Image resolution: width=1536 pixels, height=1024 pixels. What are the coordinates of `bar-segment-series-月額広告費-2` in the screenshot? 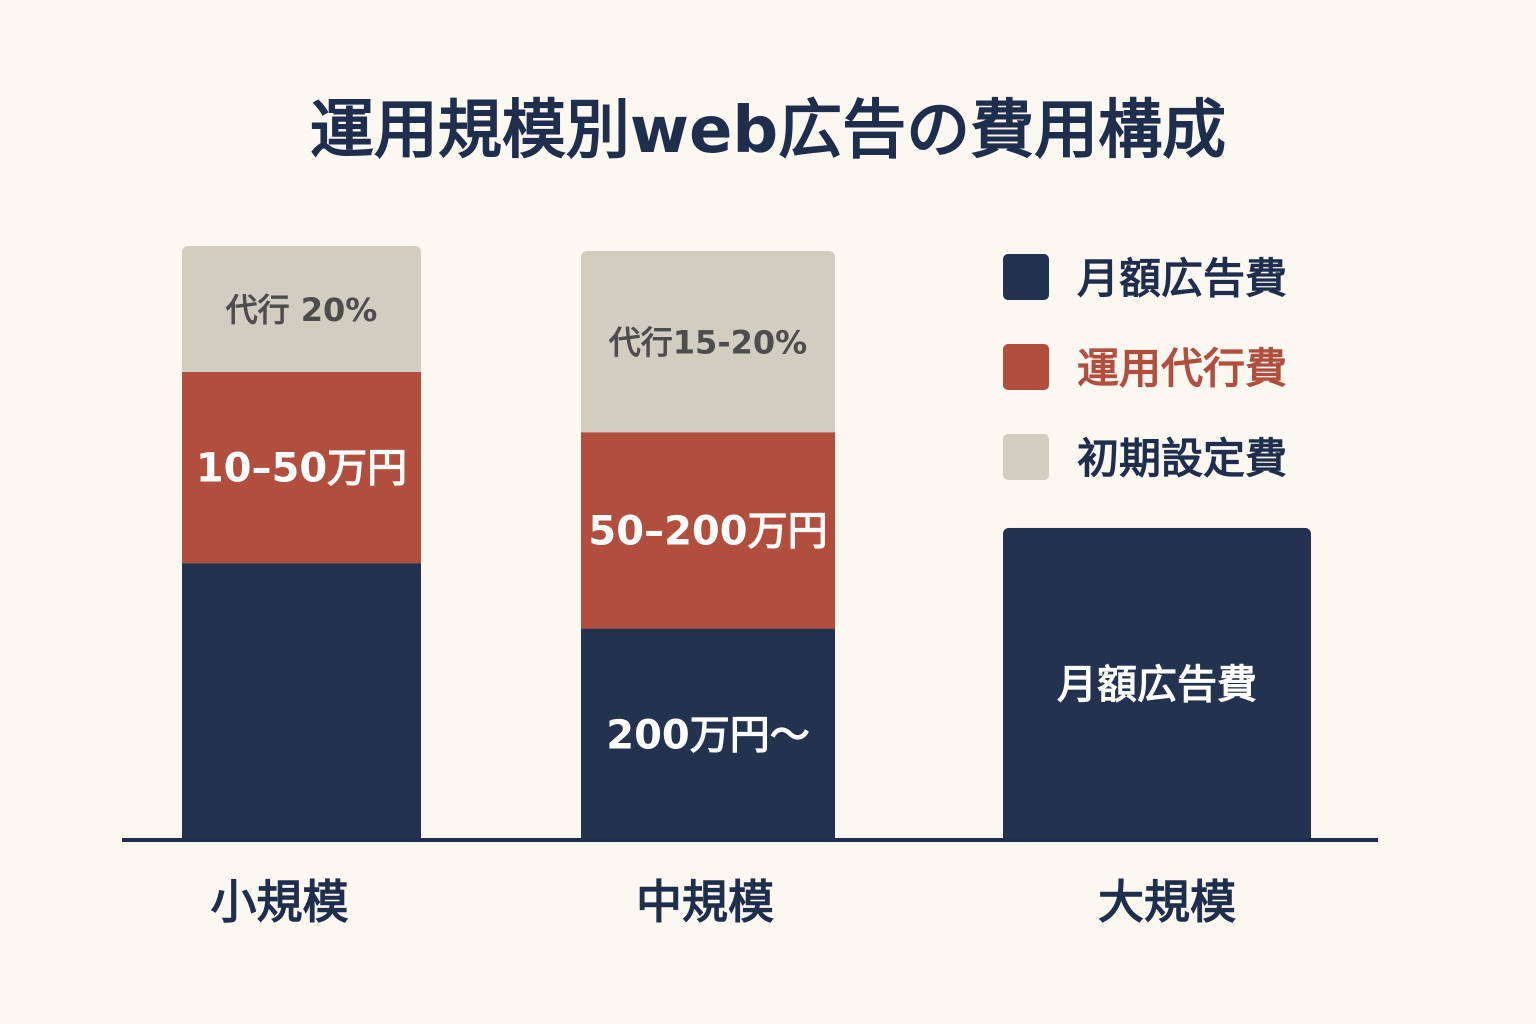 It's located at (1157, 683).